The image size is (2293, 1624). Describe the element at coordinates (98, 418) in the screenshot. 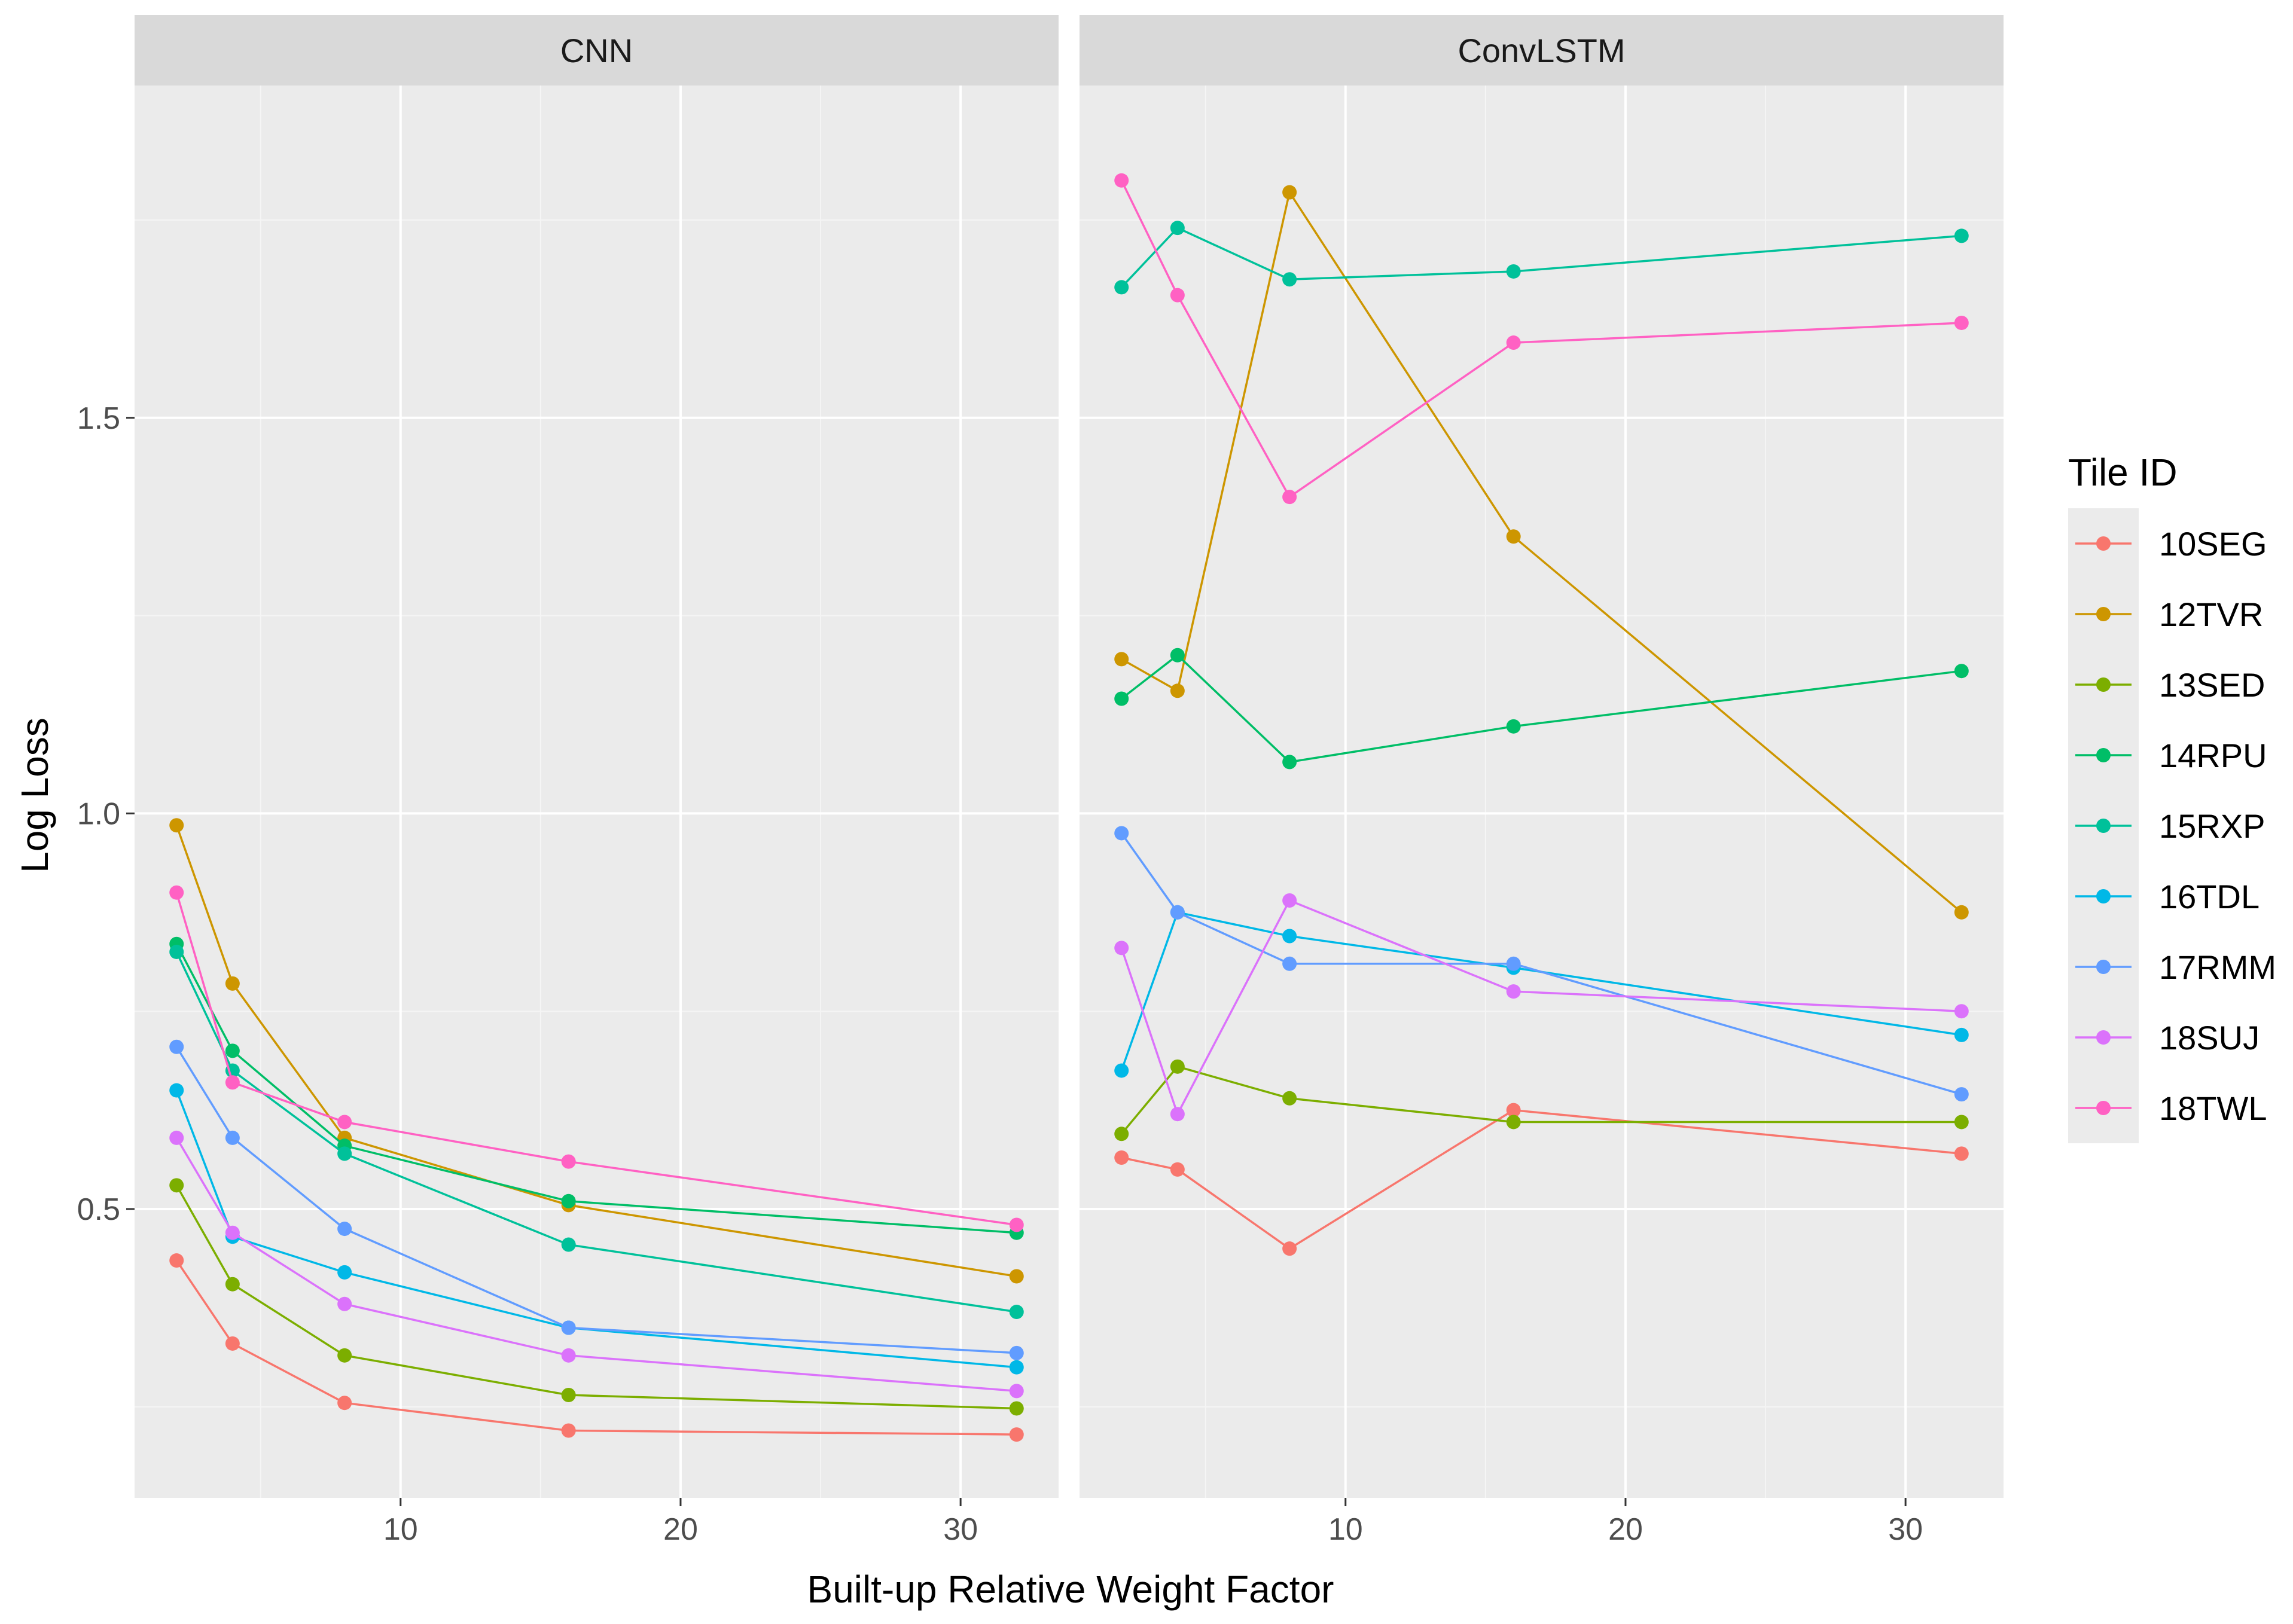

I see `y-tick-label: 1.5` at that location.